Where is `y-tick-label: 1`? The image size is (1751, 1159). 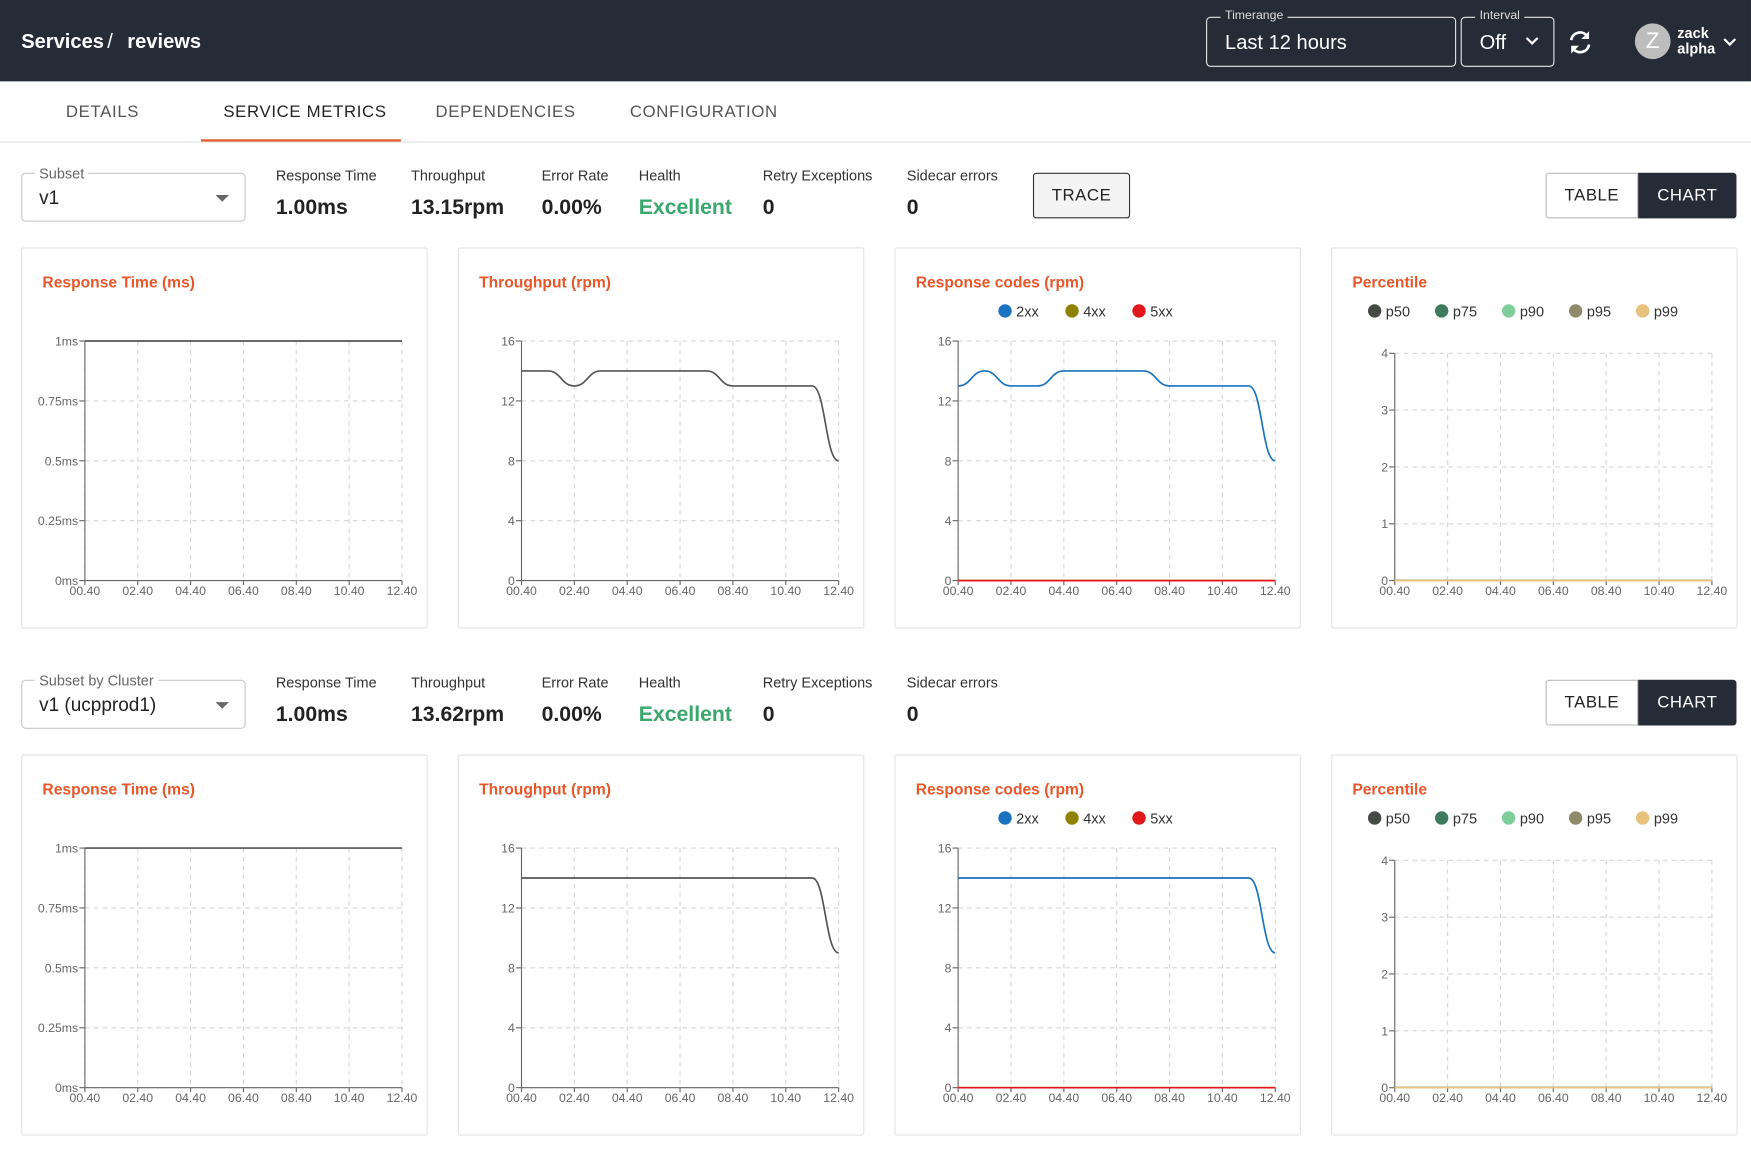 y-tick-label: 1 is located at coordinates (1384, 1031).